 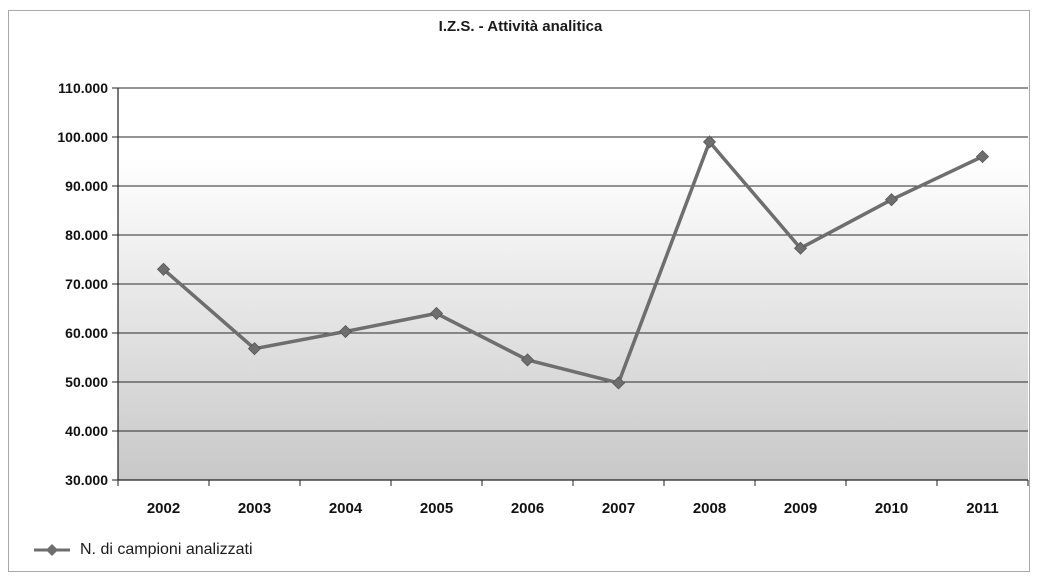 I want to click on y-tick-label: 40.000, so click(x=86, y=431).